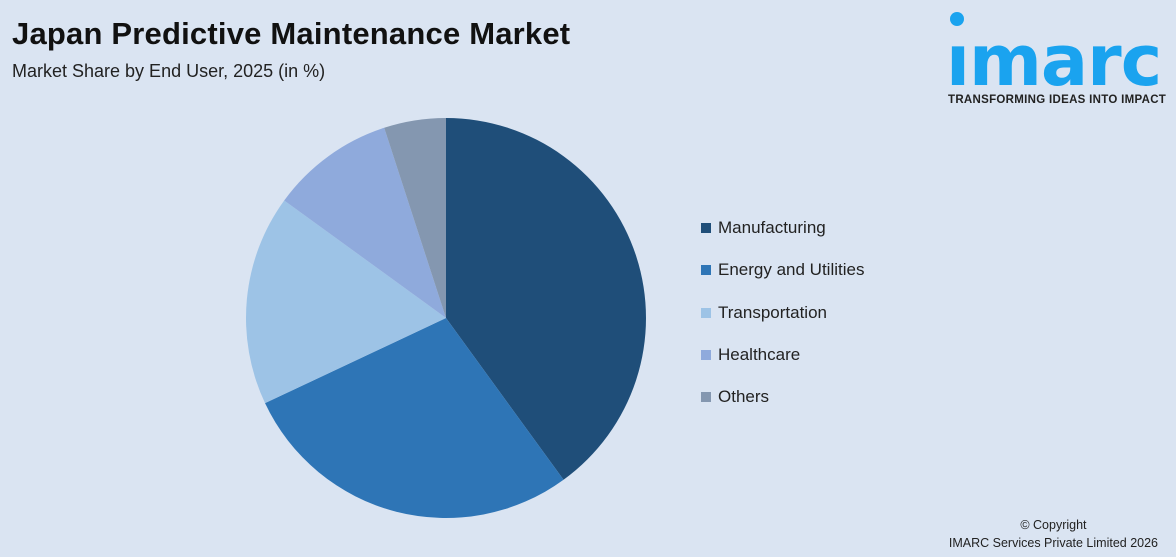 This screenshot has width=1176, height=557. Describe the element at coordinates (365, 222) in the screenshot. I see `pie-slice-healthcare` at that location.